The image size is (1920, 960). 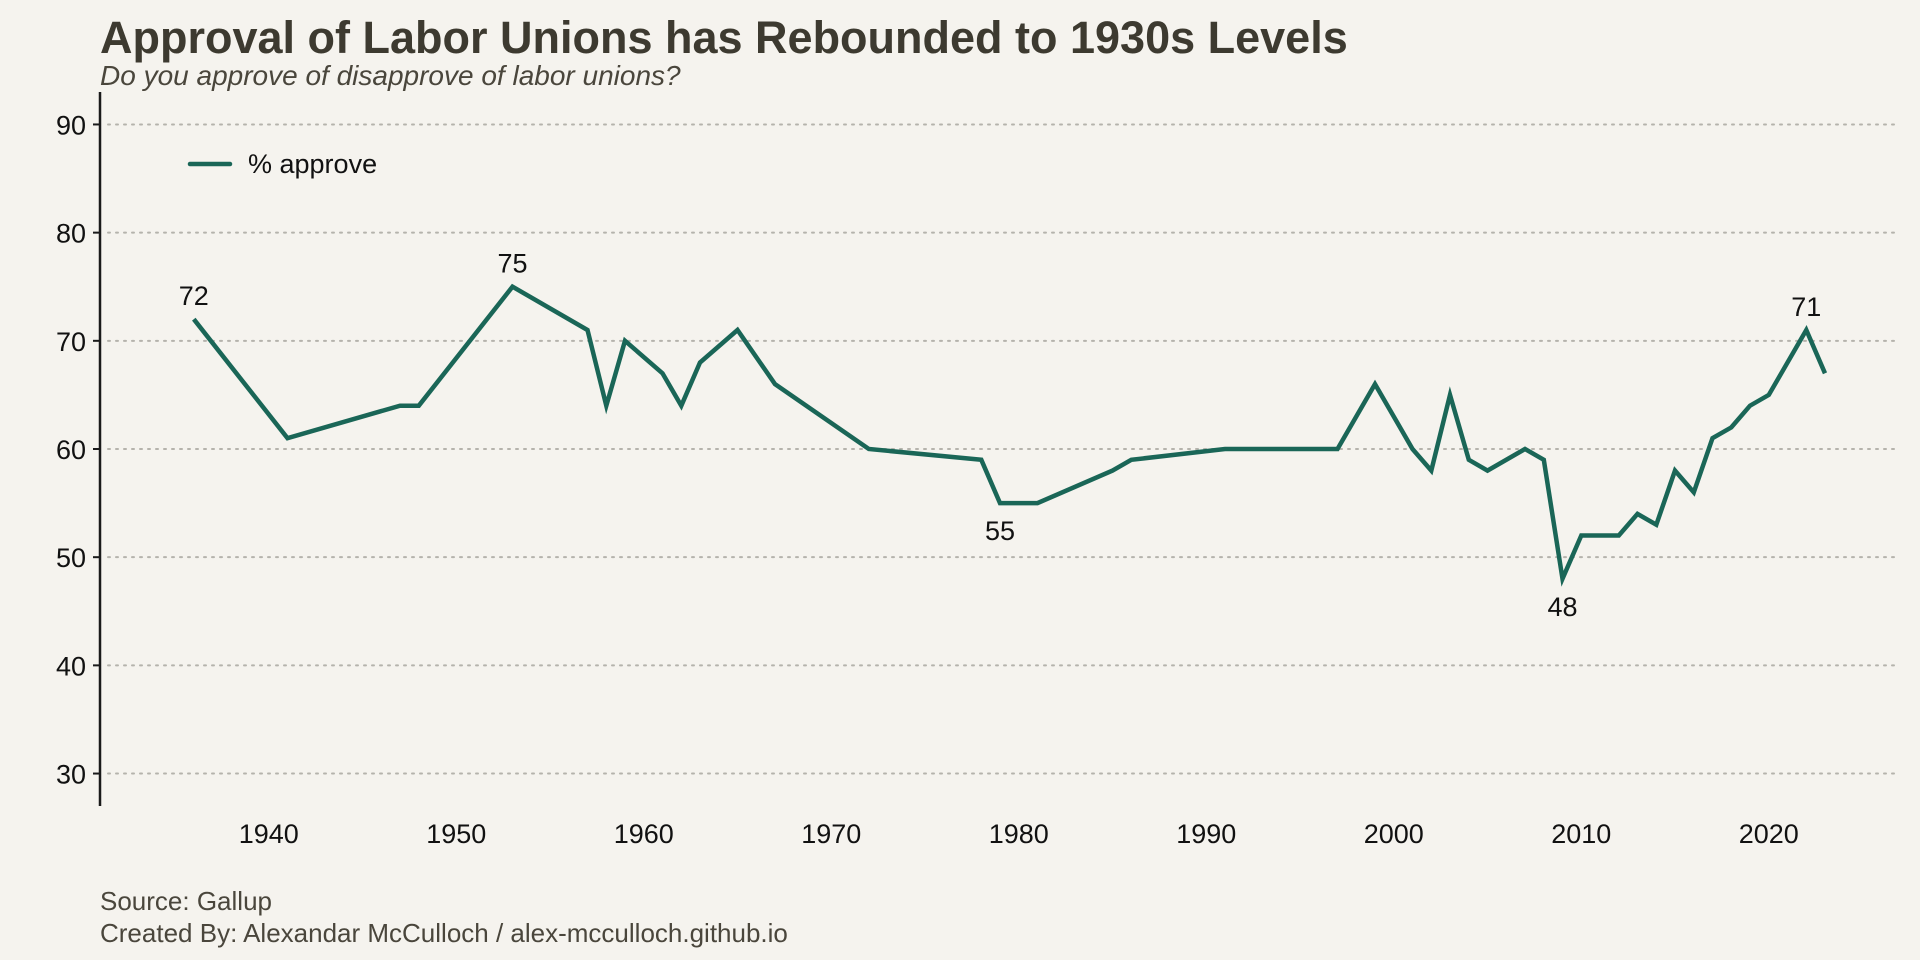 I want to click on x-tick-label: 1950, so click(x=456, y=834).